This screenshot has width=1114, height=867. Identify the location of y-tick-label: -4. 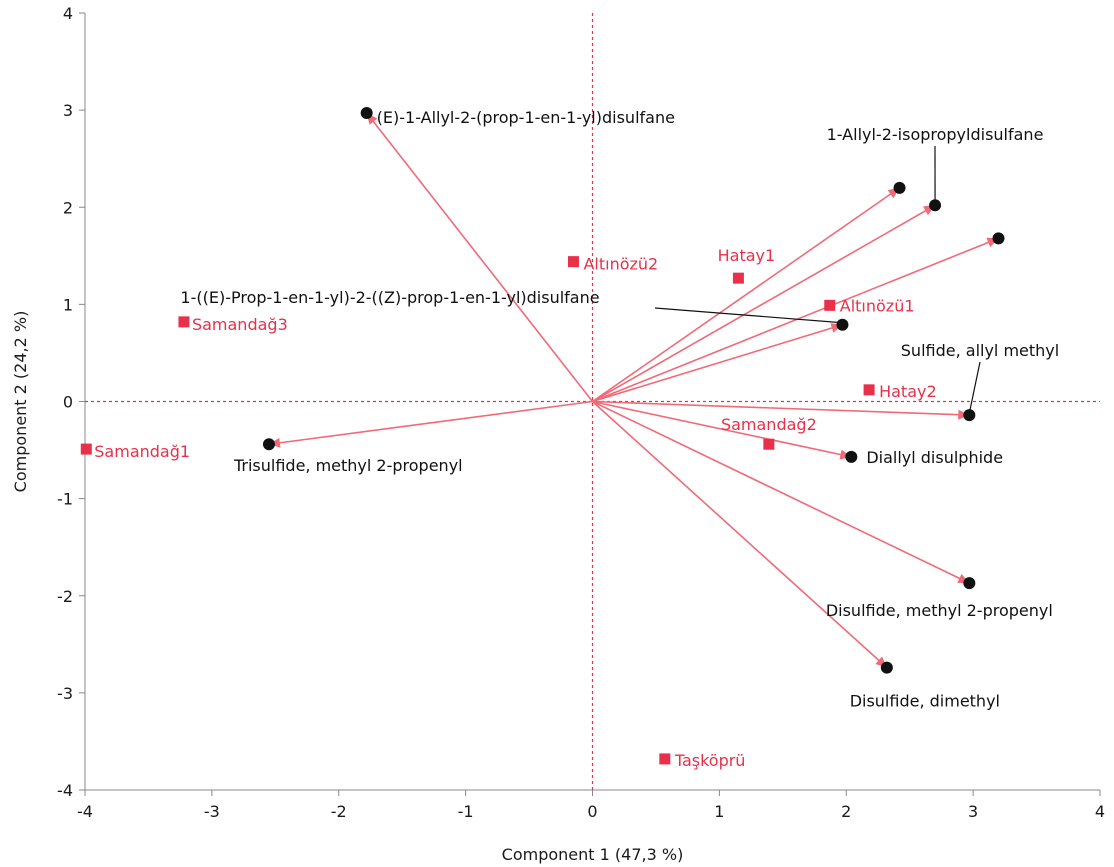
(65, 790).